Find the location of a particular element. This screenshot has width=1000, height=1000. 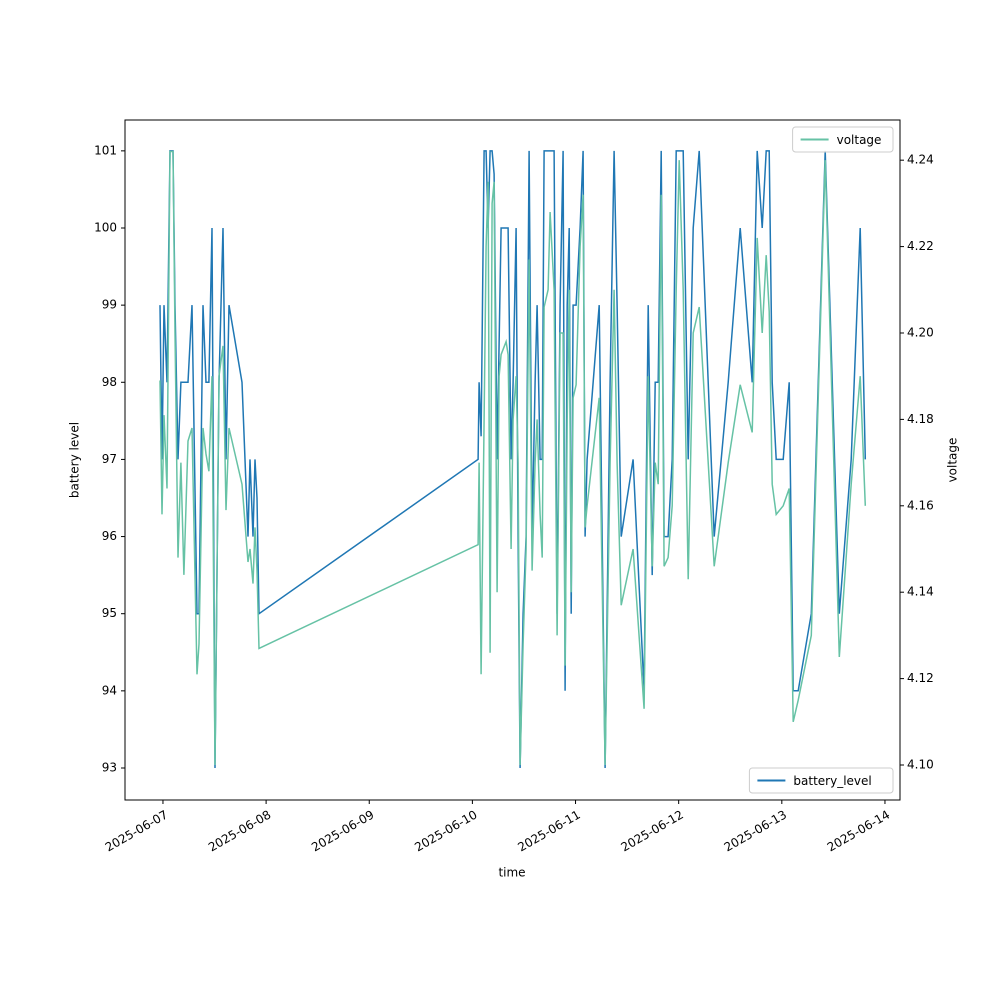

x-tick-label: 2025-06-13 is located at coordinates (755, 831).